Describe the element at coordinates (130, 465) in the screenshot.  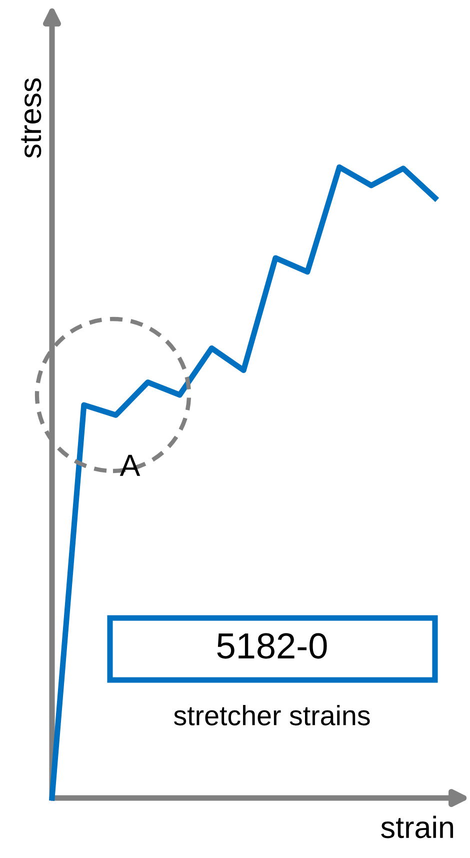
I see `annotation: A` at that location.